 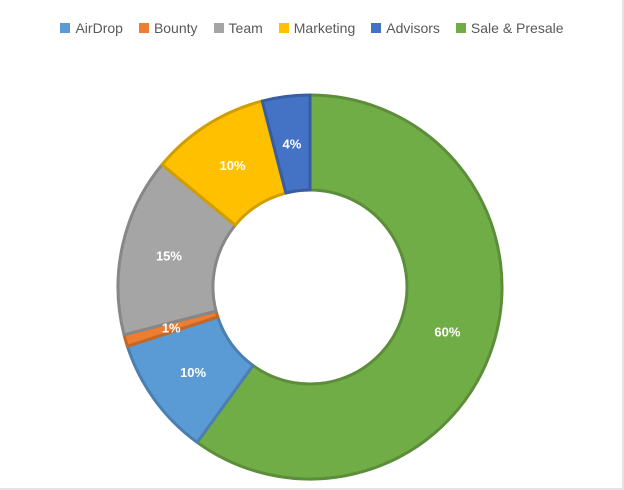 I want to click on legend-item-airdrop: AirDrop, so click(x=91, y=28).